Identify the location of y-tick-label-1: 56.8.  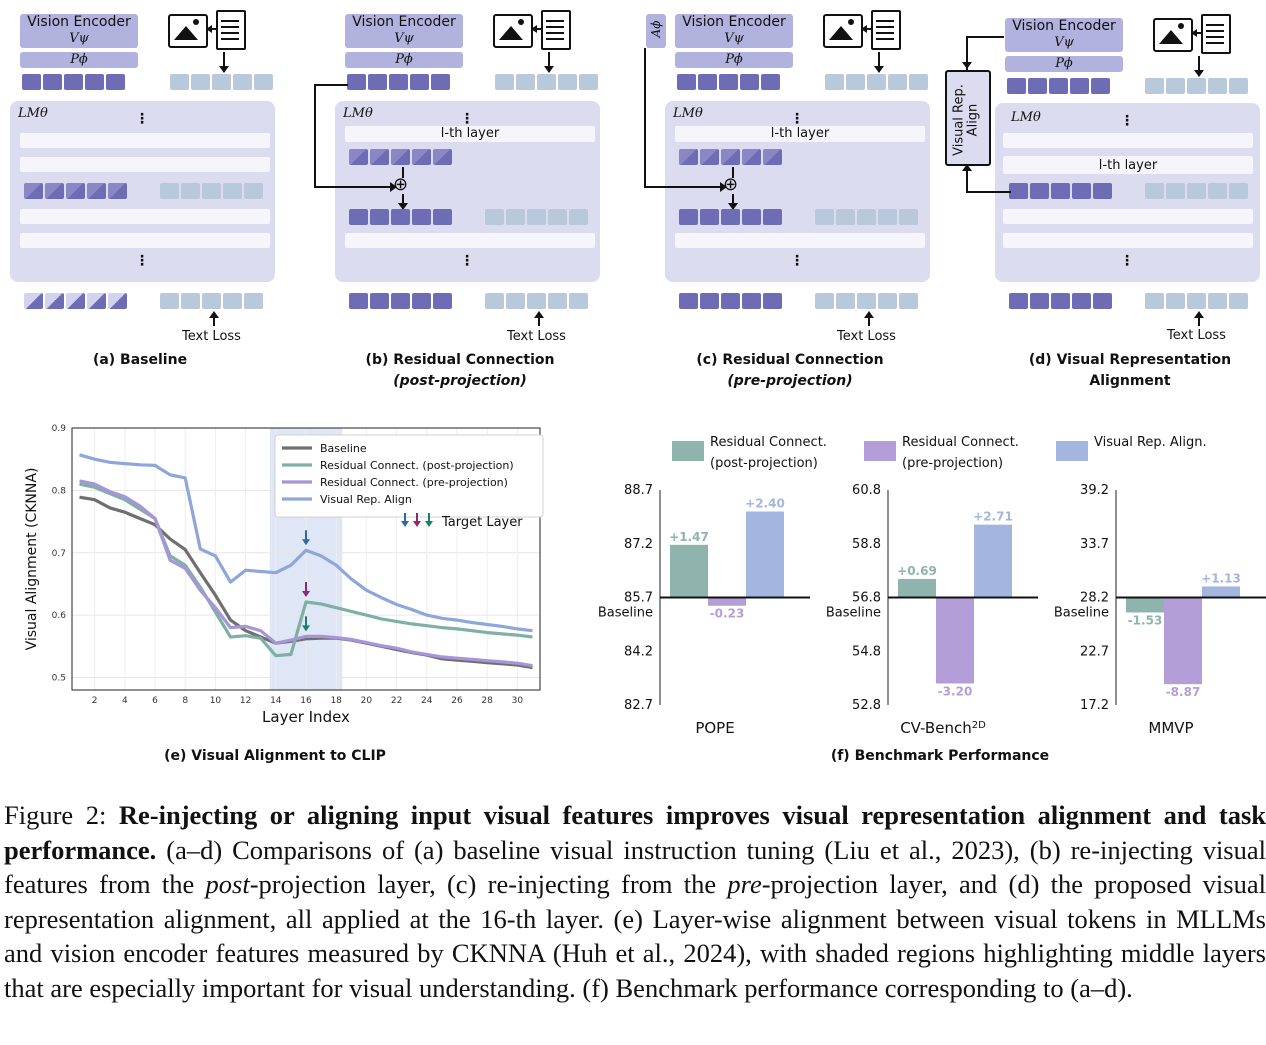
(866, 598).